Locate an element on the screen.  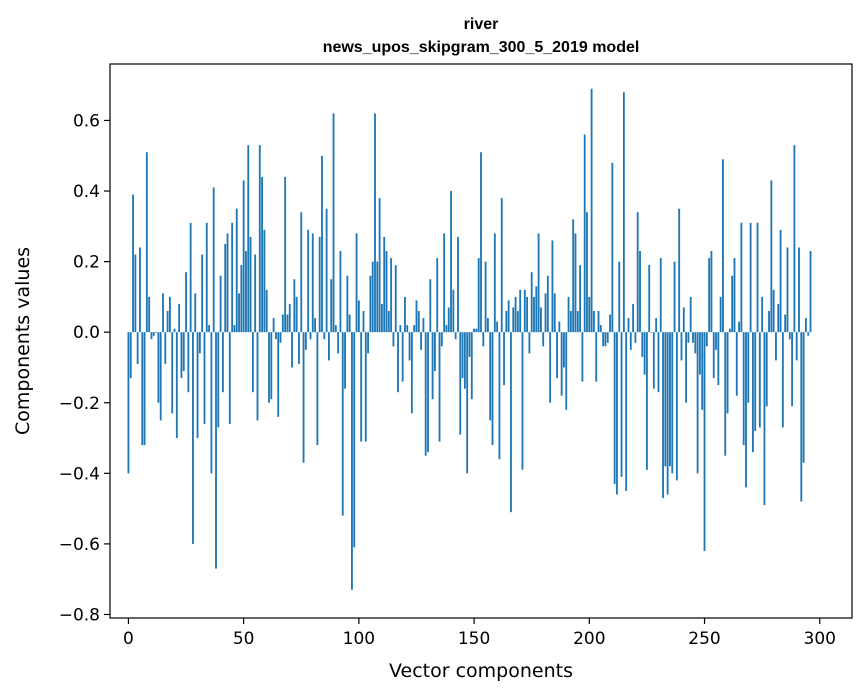
x-tick-label: 250 is located at coordinates (704, 639).